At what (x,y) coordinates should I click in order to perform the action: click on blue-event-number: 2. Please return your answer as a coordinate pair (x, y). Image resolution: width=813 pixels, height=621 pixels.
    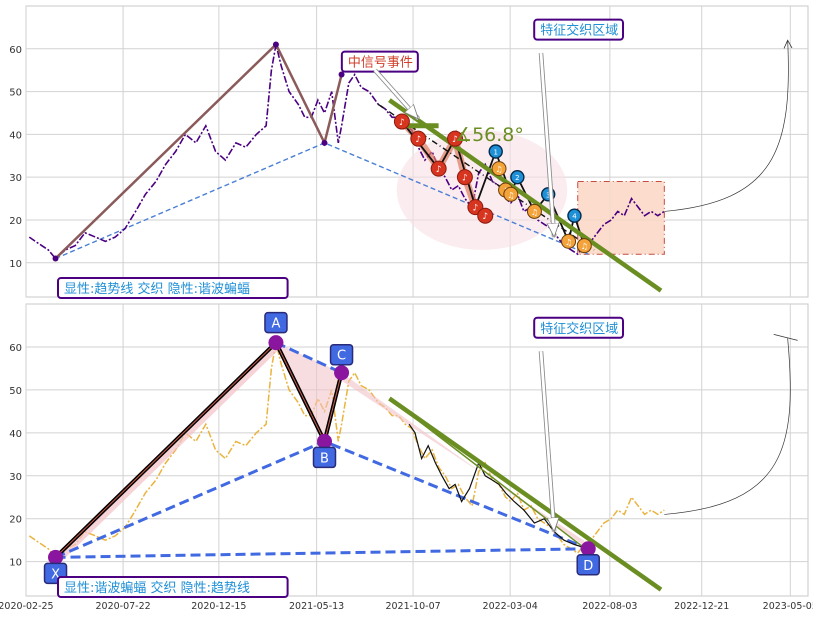
    Looking at the image, I should click on (517, 178).